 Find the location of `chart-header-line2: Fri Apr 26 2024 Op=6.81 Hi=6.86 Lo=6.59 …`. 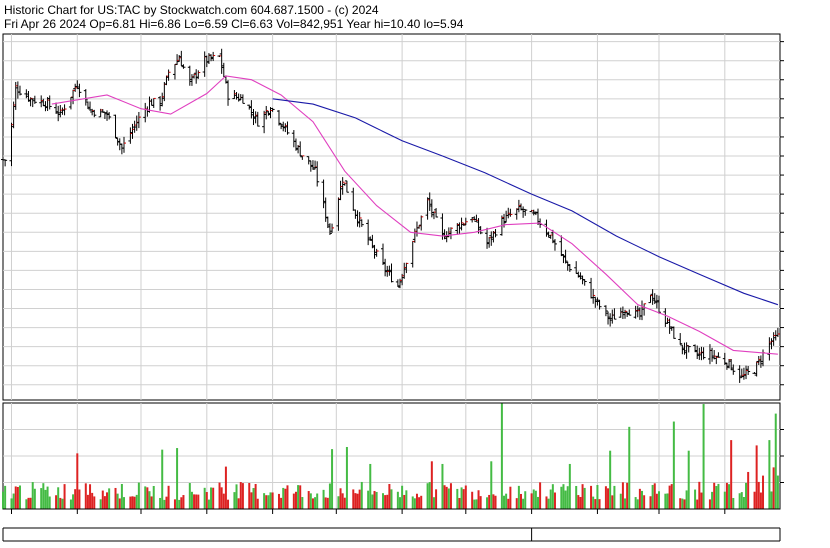

chart-header-line2: Fri Apr 26 2024 Op=6.81 Hi=6.86 Lo=6.59 … is located at coordinates (234, 24).